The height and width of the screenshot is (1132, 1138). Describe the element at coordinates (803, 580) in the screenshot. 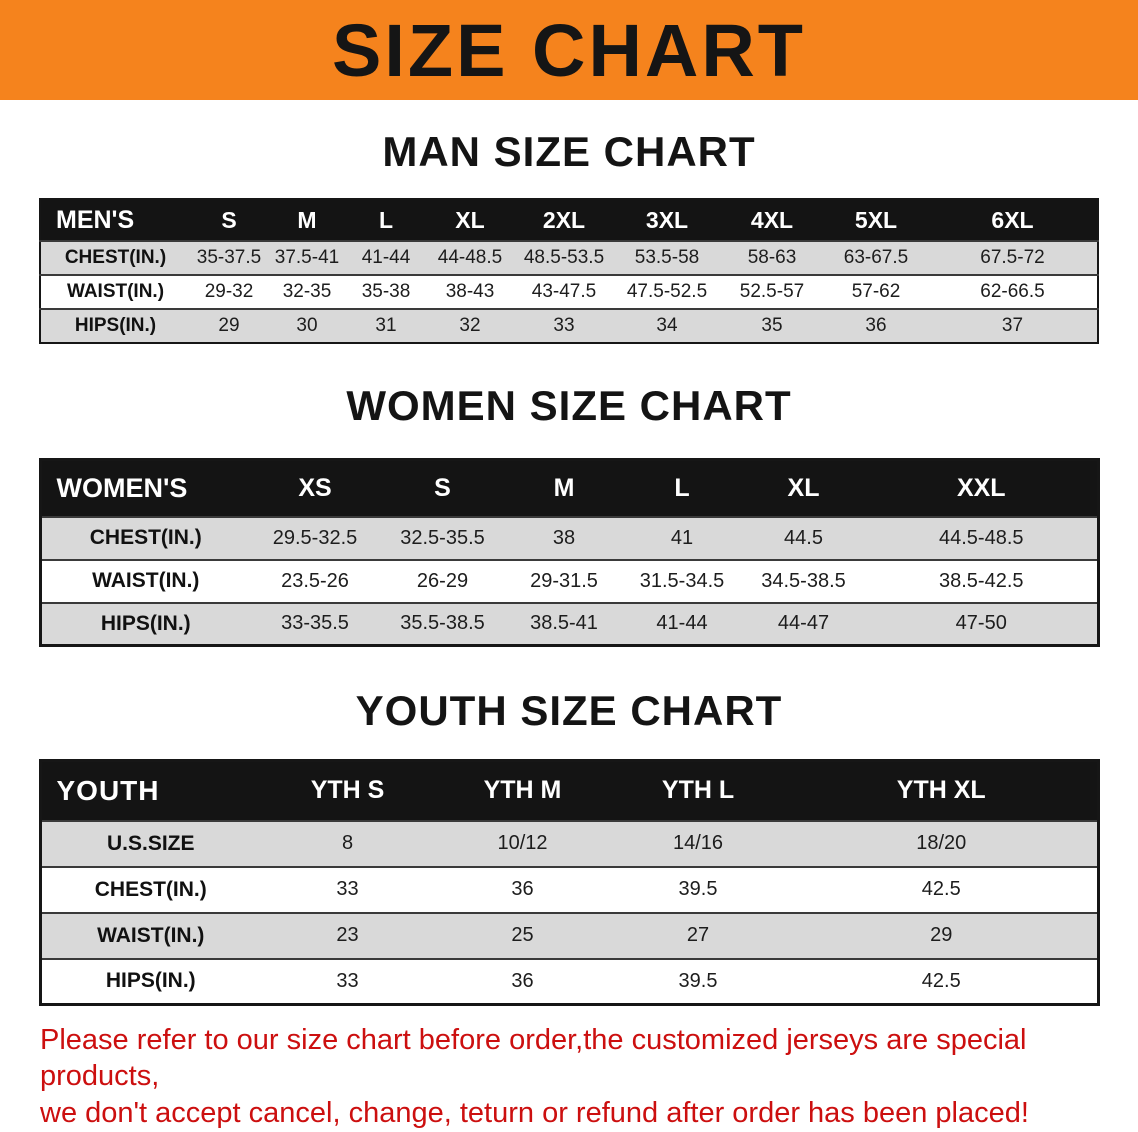

I see `size-cell: 34.5-38.5` at that location.